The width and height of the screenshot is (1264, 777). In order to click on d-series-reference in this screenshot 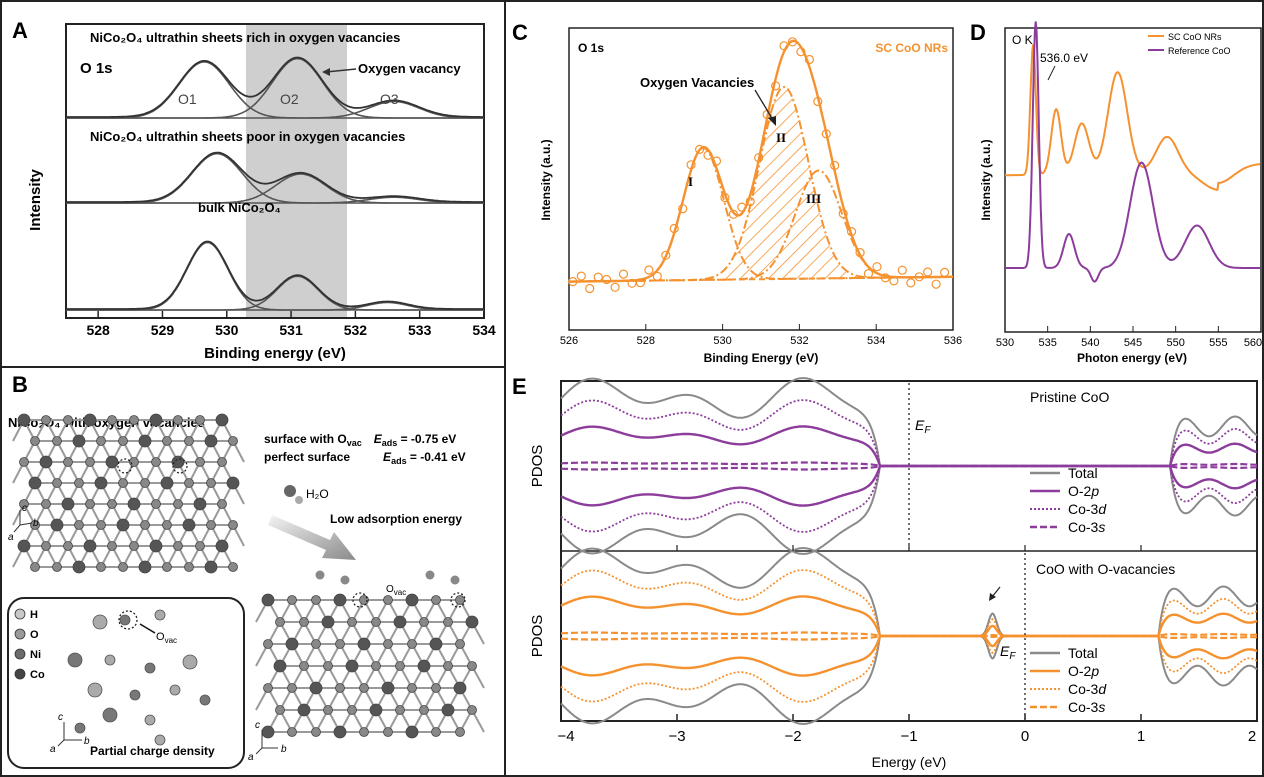, I will do `click(1133, 152)`.